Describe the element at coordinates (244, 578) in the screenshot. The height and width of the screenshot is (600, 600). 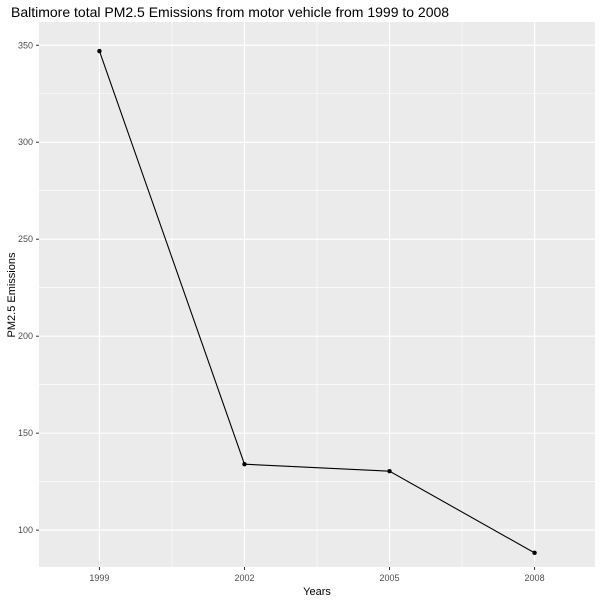
I see `x-tick-label: 2002` at that location.